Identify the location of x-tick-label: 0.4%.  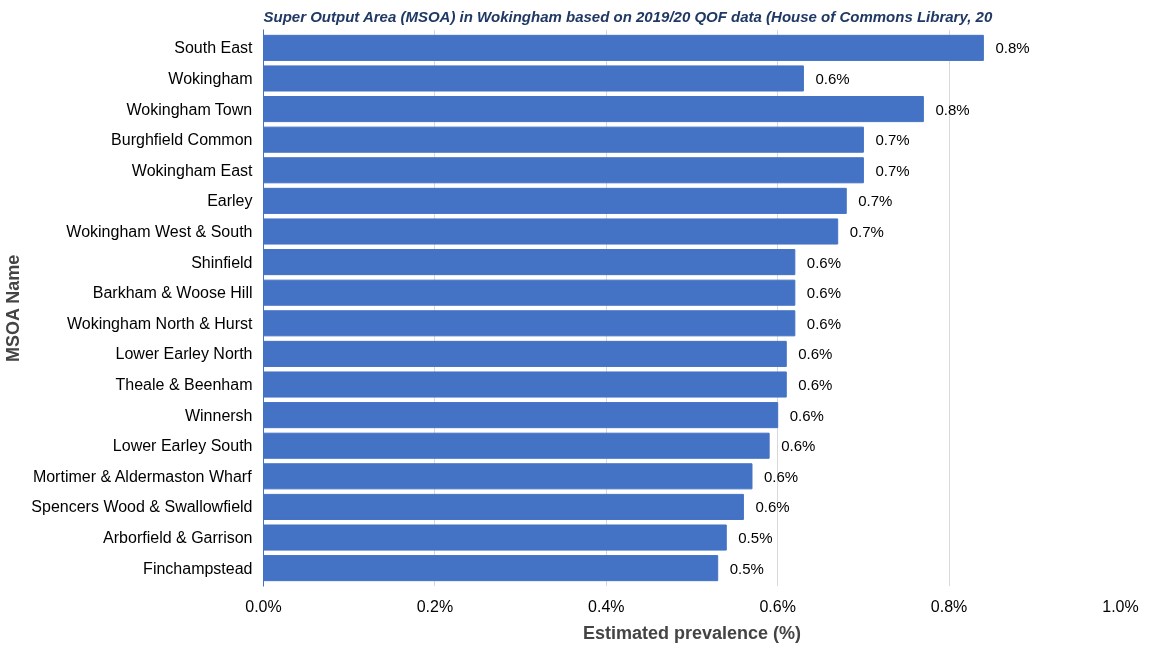
(606, 606).